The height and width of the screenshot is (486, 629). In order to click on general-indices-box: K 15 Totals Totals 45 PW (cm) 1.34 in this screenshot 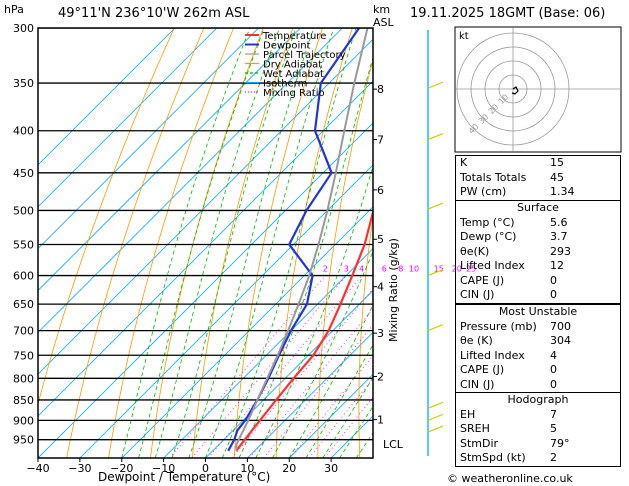, I will do `click(538, 178)`.